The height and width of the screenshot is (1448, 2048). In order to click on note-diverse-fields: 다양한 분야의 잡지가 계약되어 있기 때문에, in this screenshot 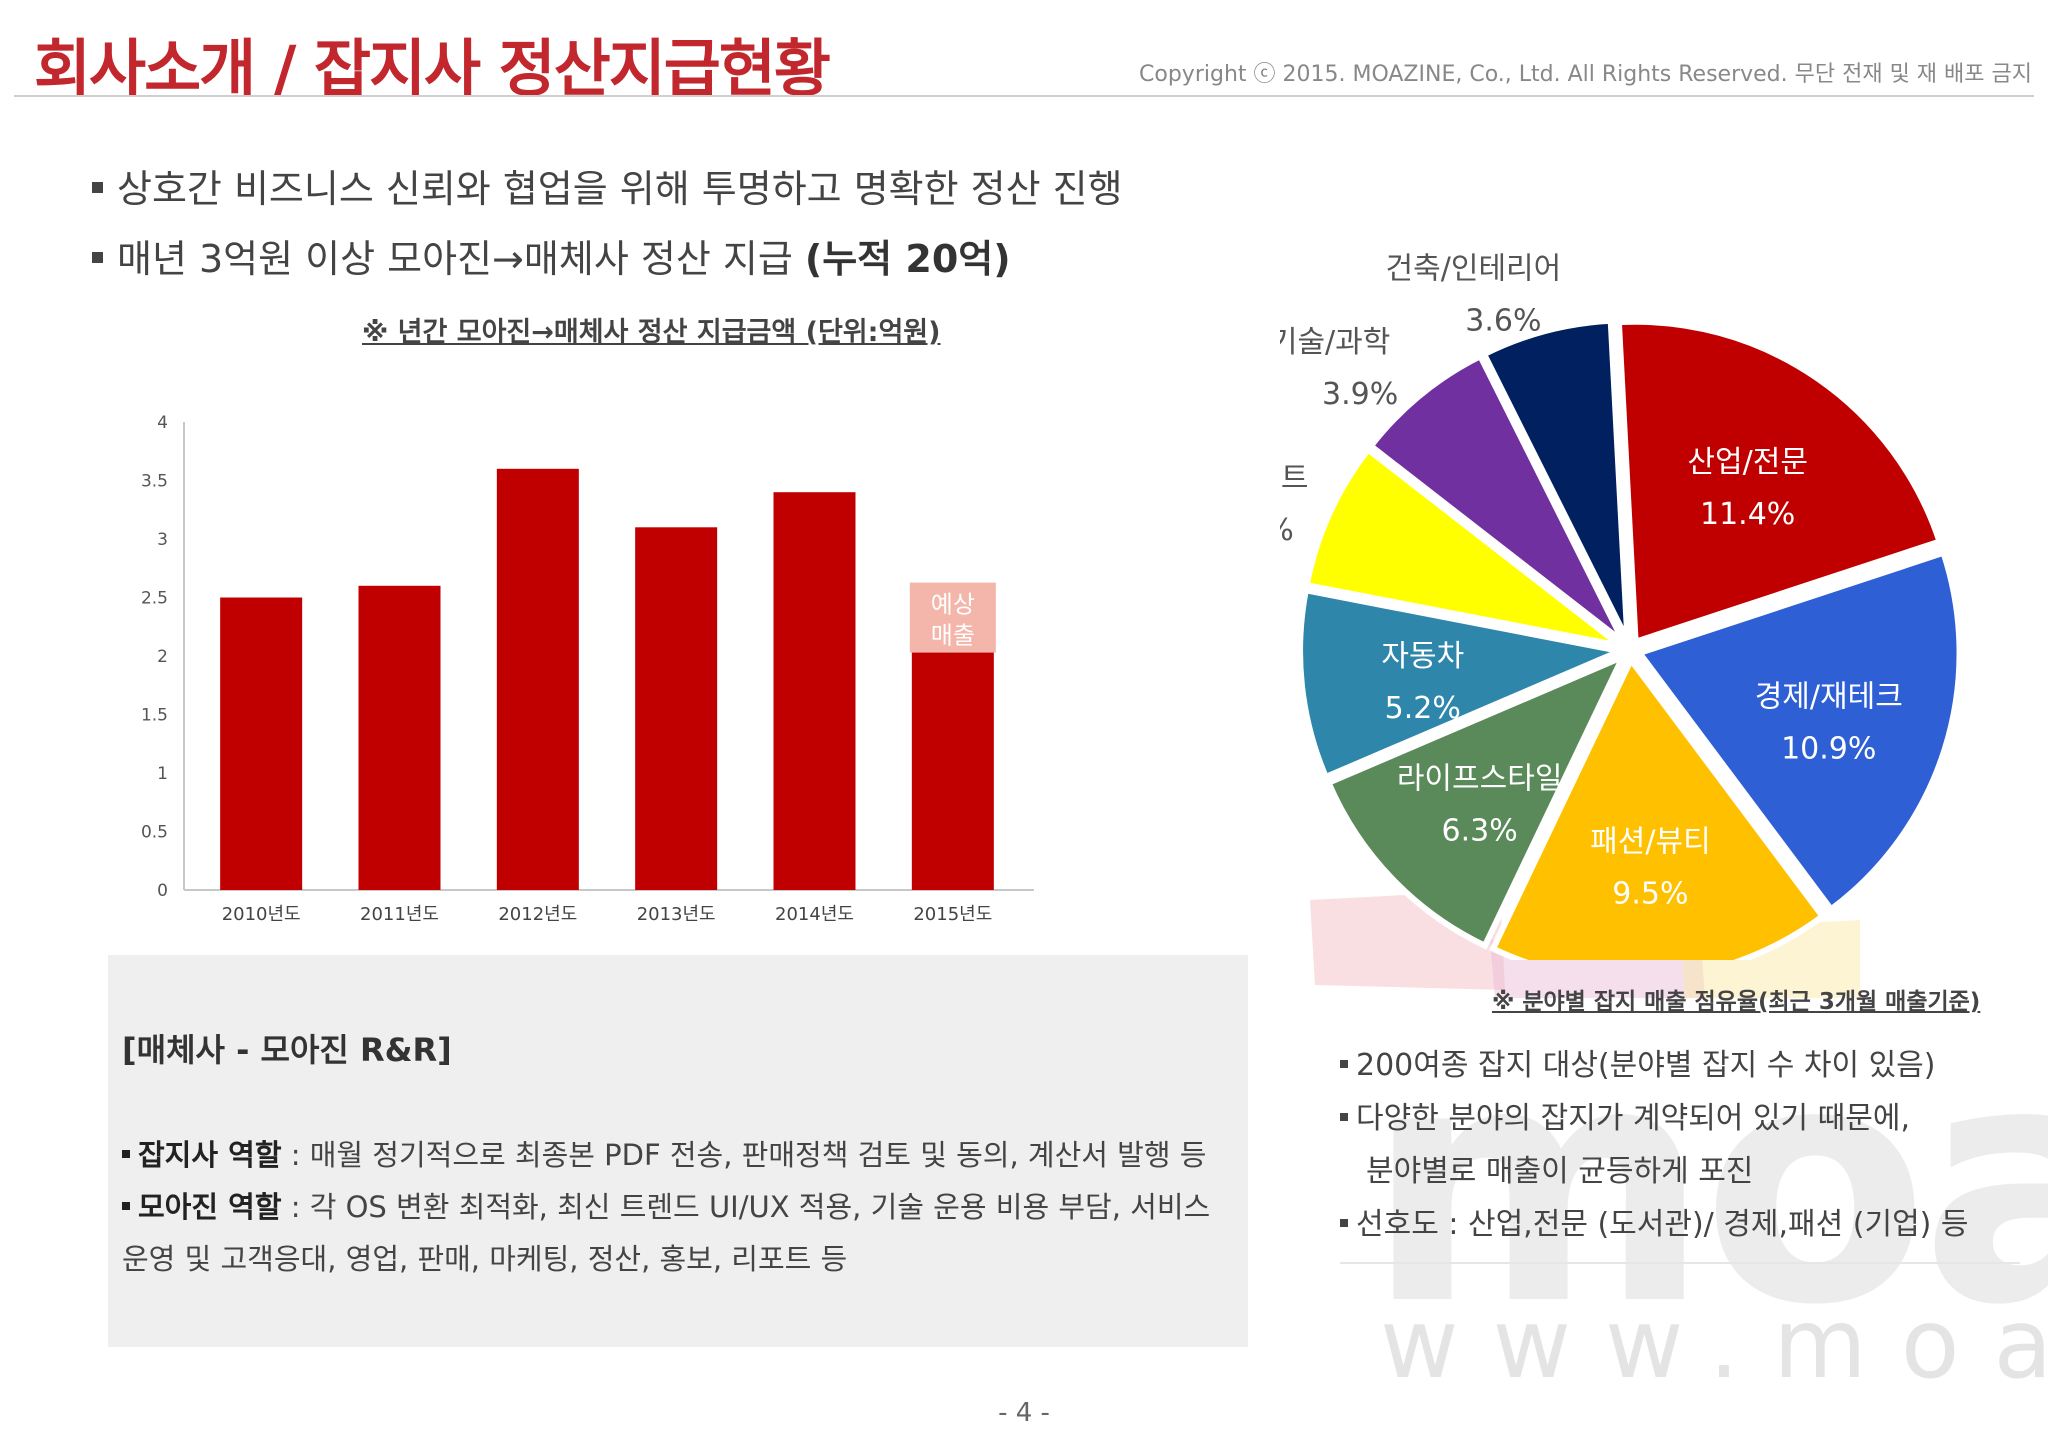, I will do `click(1625, 1115)`.